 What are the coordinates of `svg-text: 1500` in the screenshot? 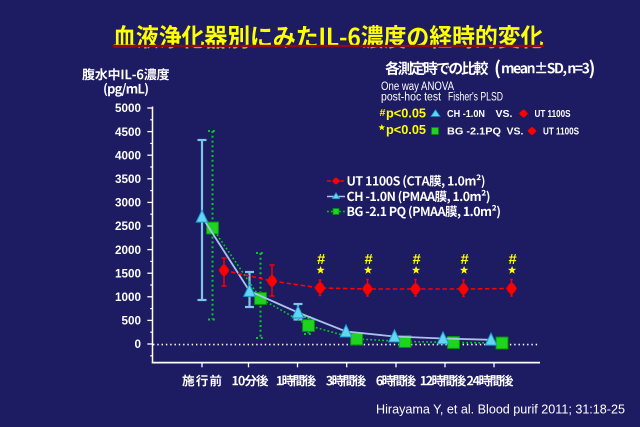 It's located at (128, 273).